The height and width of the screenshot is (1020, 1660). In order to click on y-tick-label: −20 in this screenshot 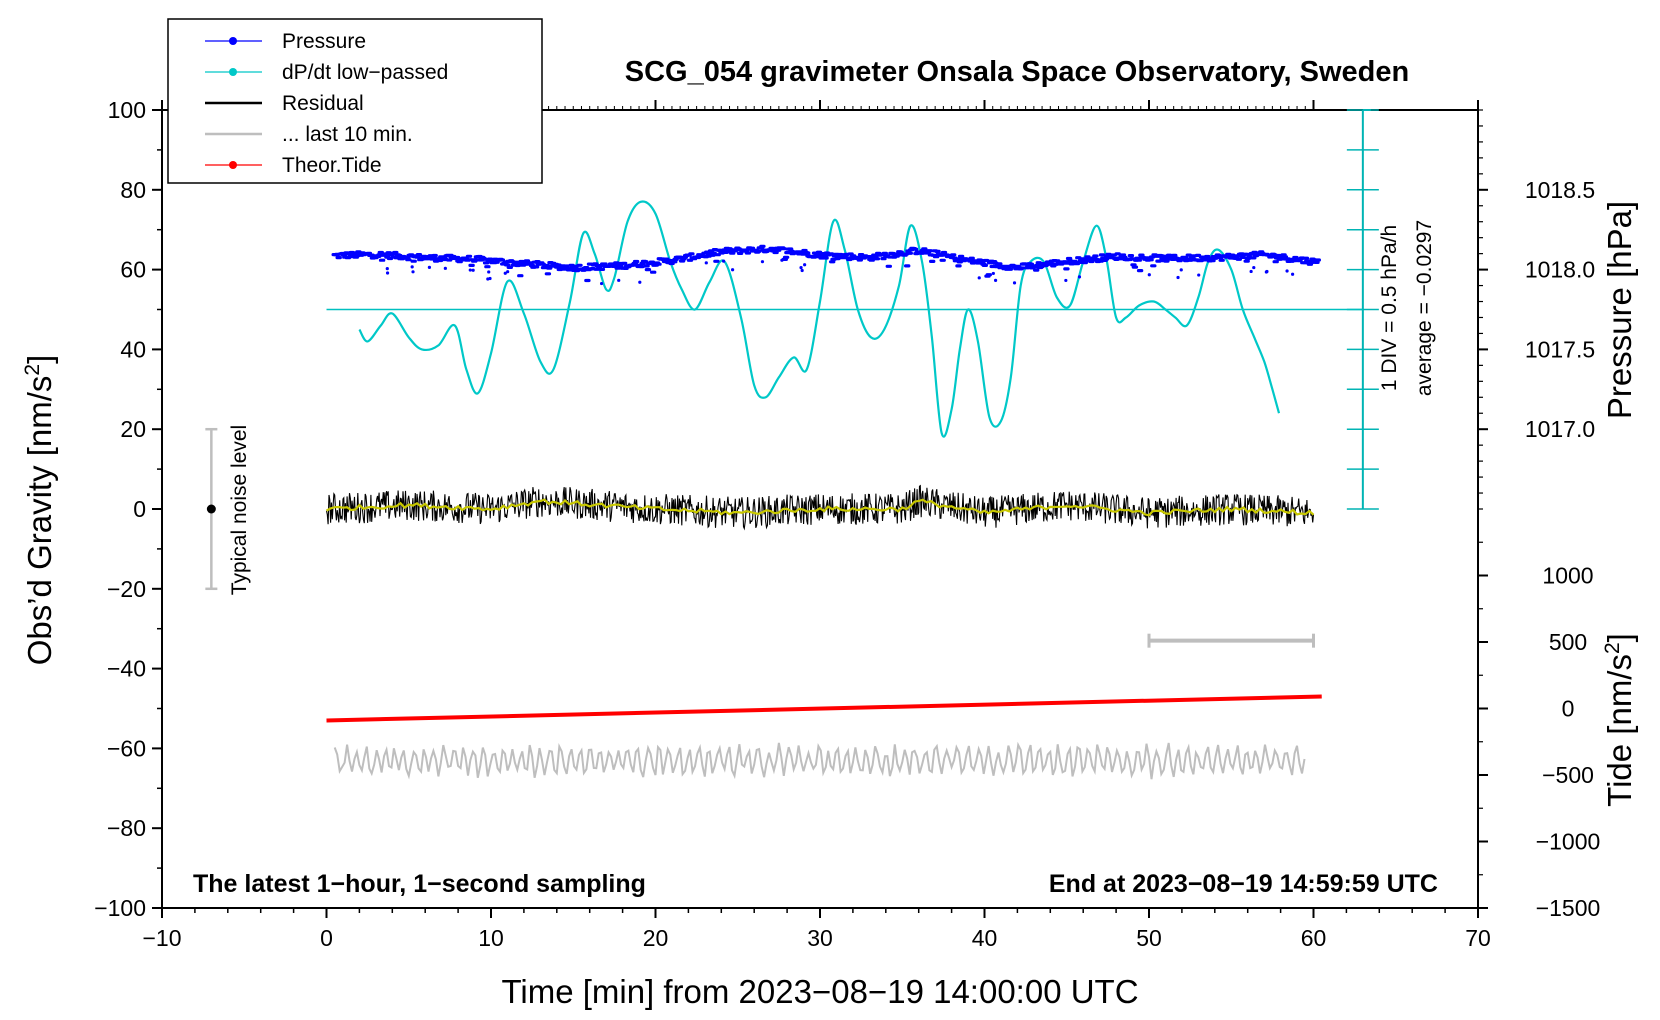, I will do `click(126, 589)`.